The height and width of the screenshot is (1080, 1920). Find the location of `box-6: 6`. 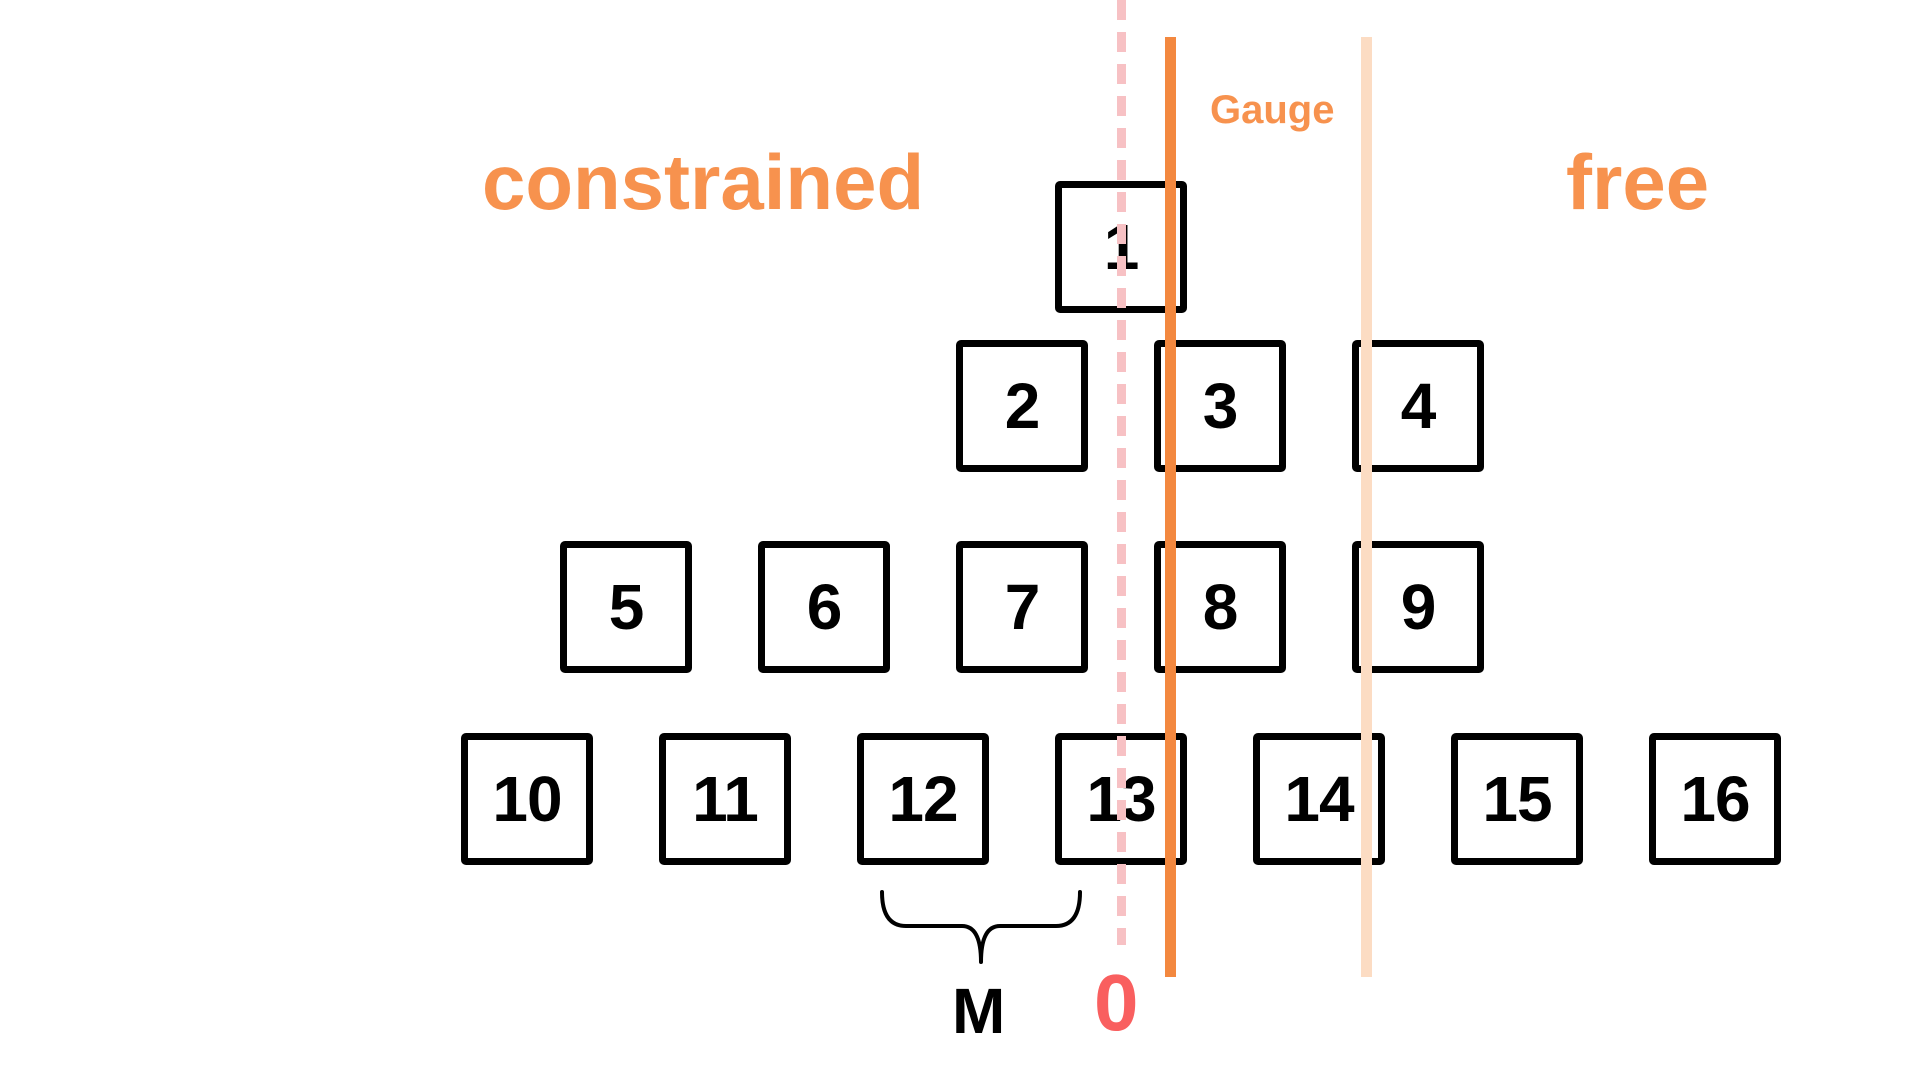

box-6: 6 is located at coordinates (824, 607).